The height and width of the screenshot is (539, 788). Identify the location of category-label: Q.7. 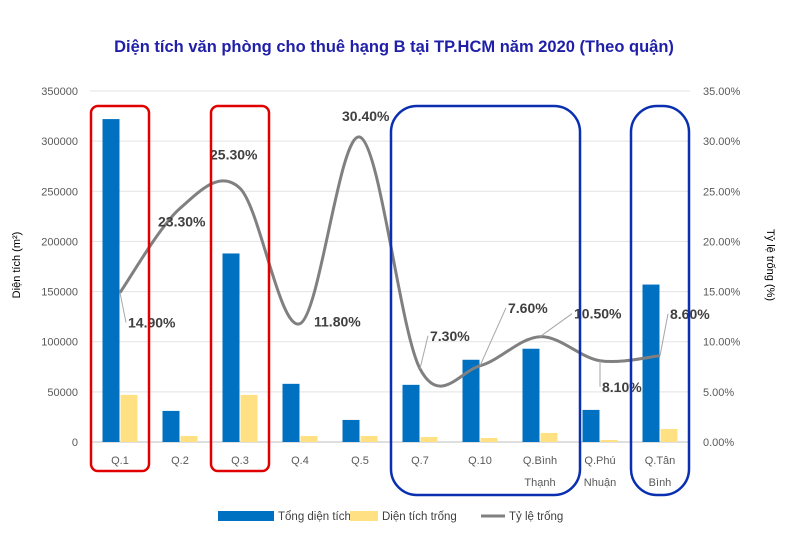
(420, 461).